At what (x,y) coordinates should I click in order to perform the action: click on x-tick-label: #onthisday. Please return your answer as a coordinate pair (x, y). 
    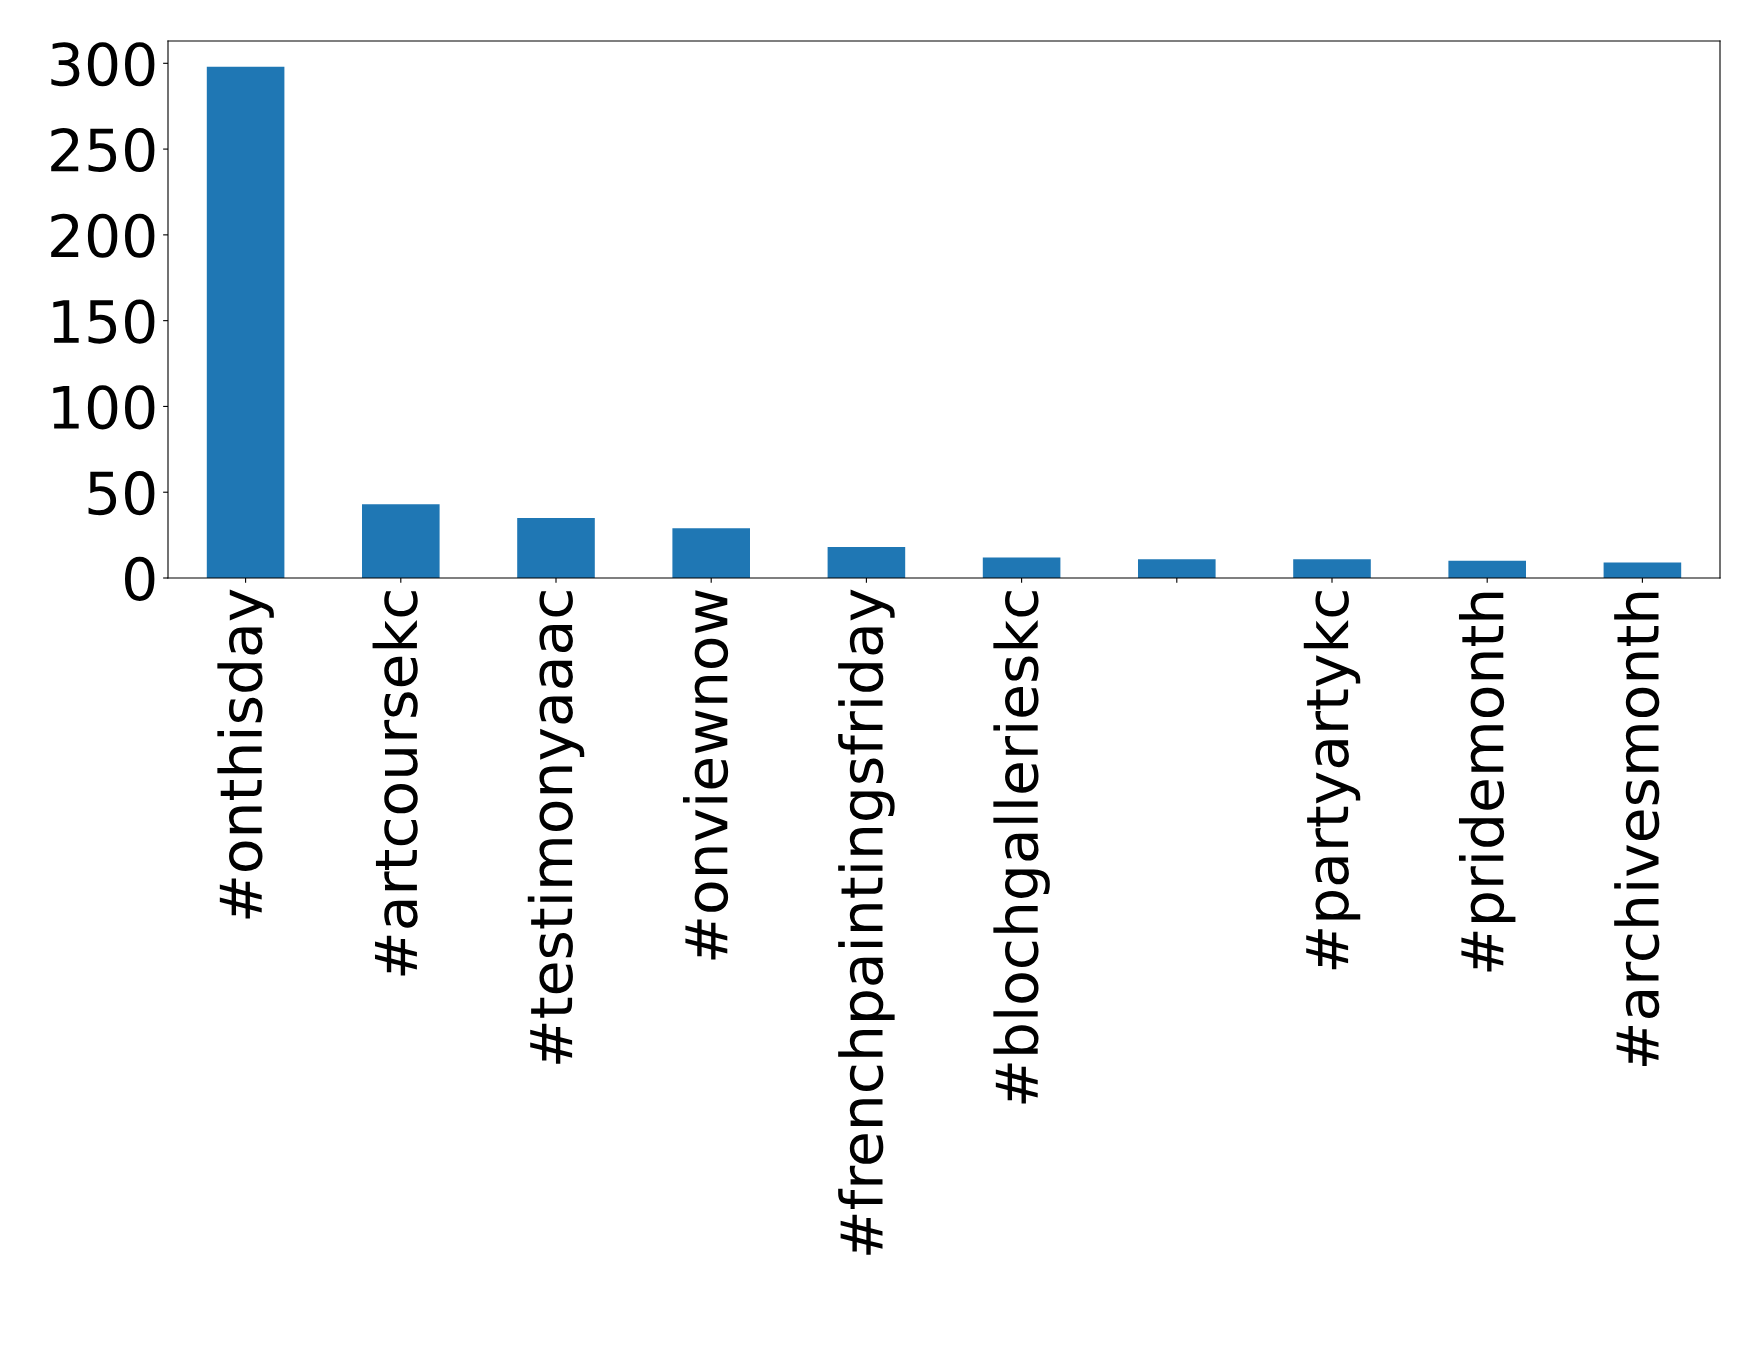
    Looking at the image, I should click on (245, 754).